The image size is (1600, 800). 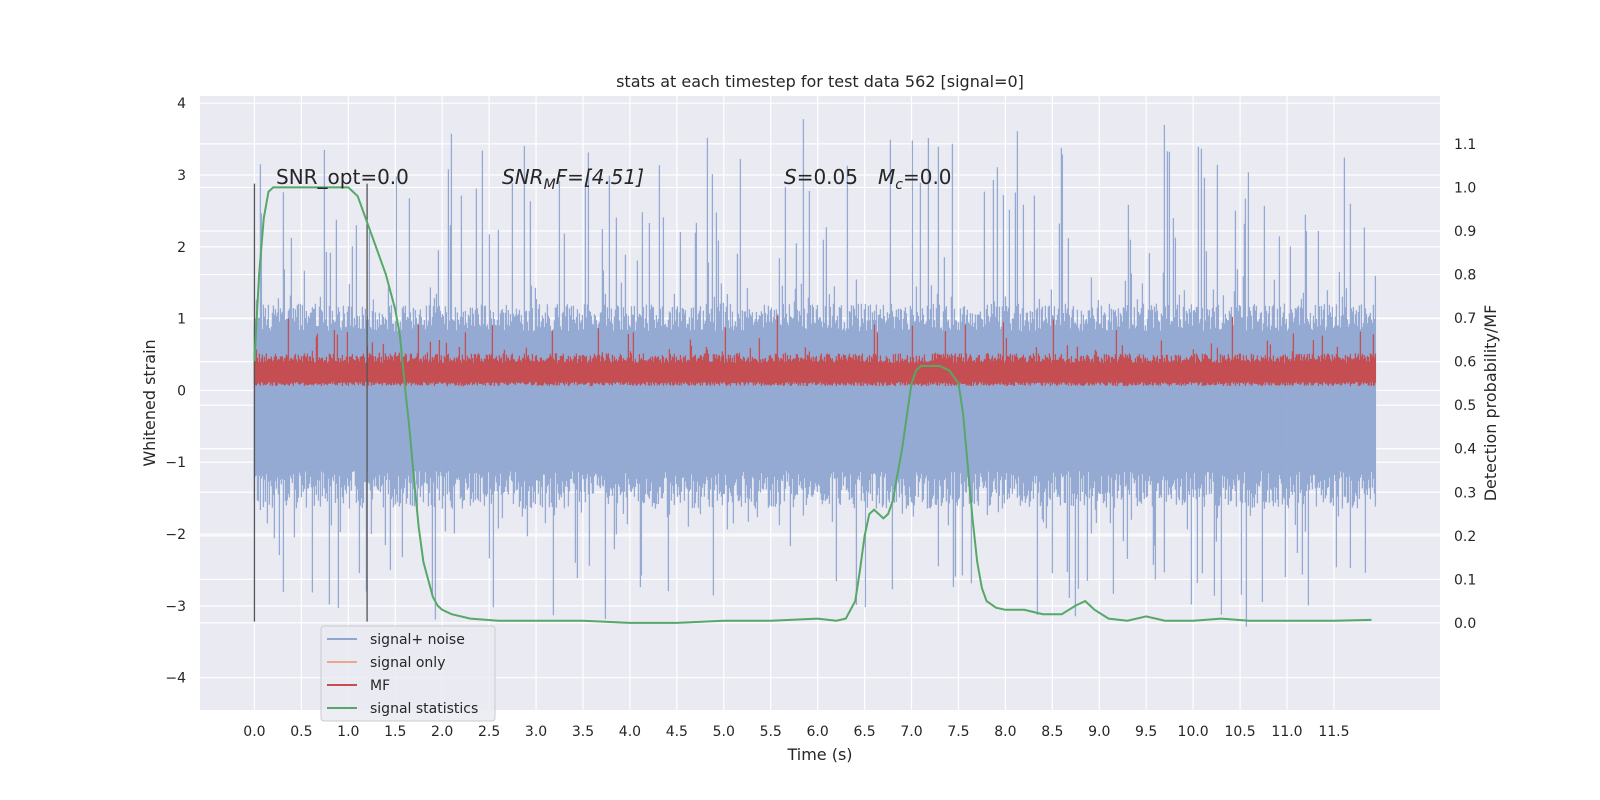 I want to click on y-tick-label-left: 2, so click(x=181, y=248).